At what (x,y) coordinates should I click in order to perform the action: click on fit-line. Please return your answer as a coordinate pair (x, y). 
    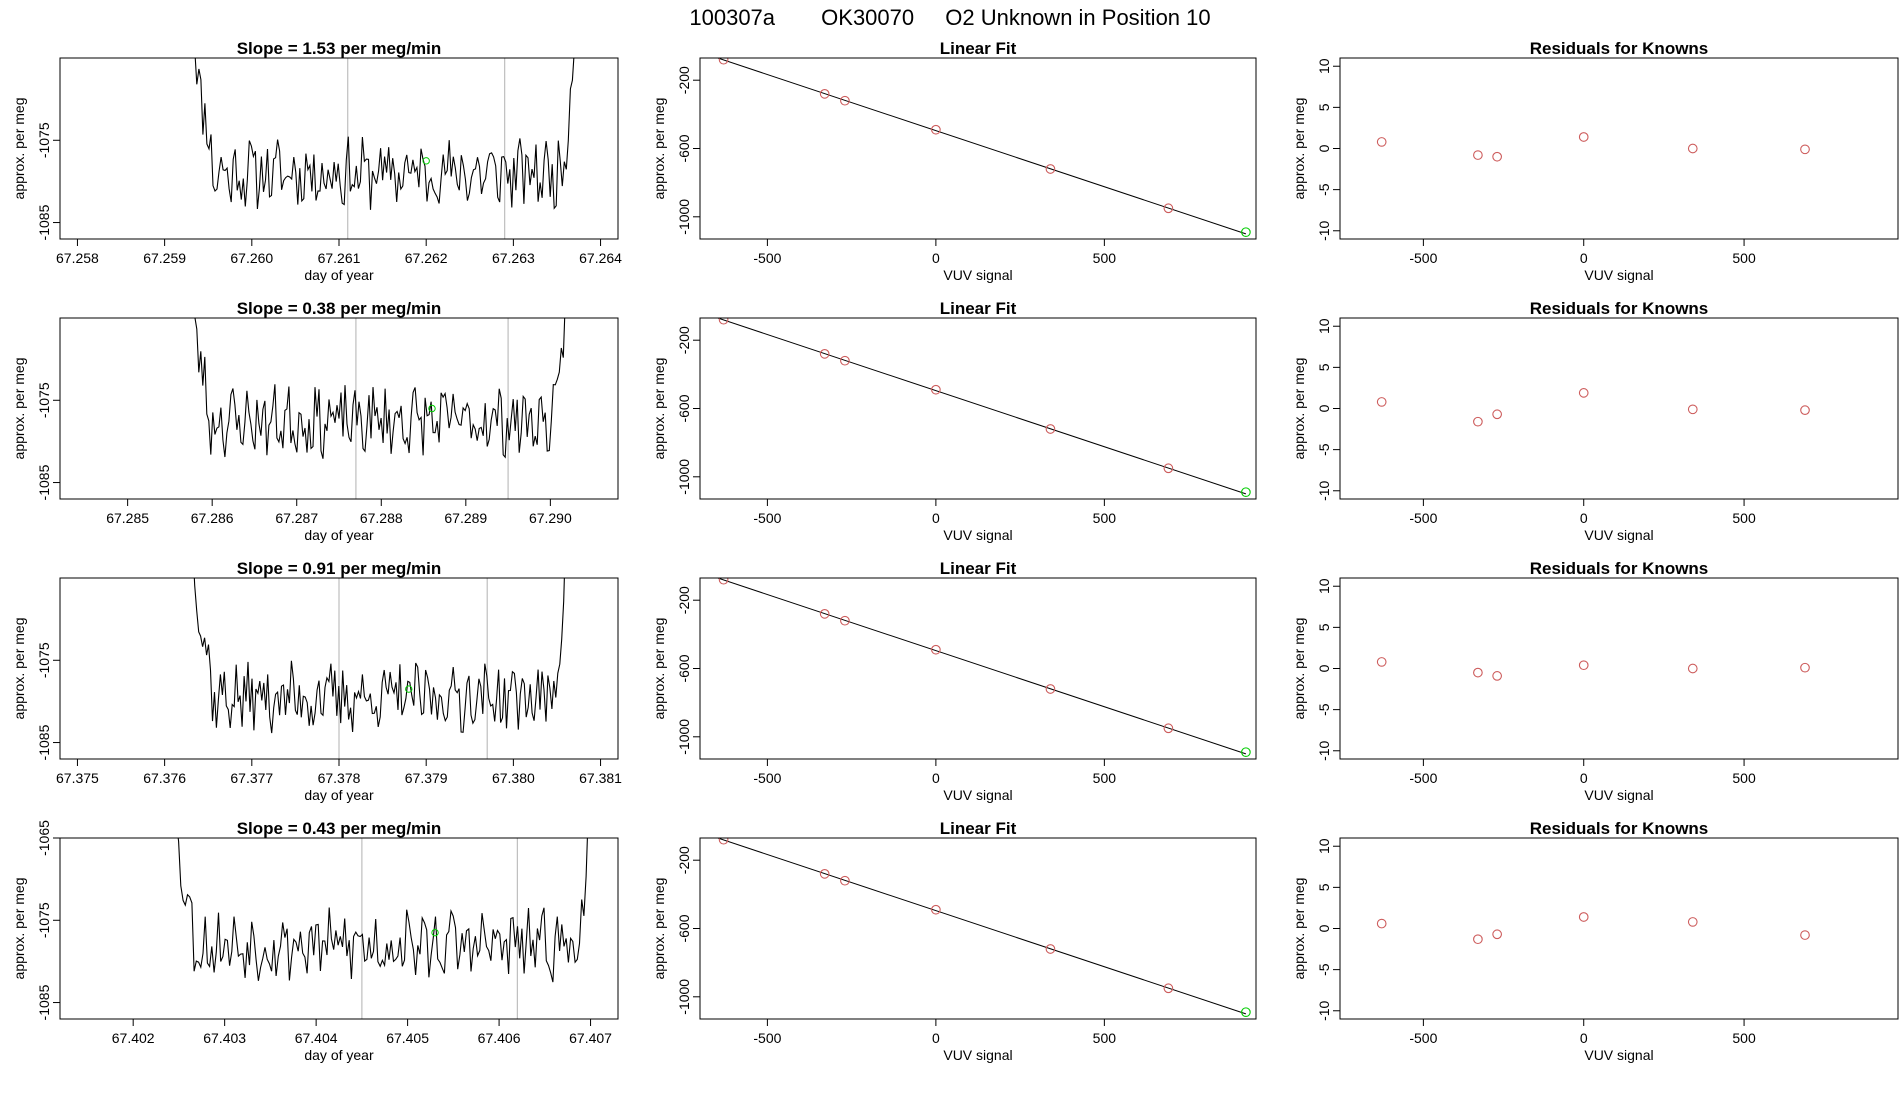
    Looking at the image, I should click on (981, 926).